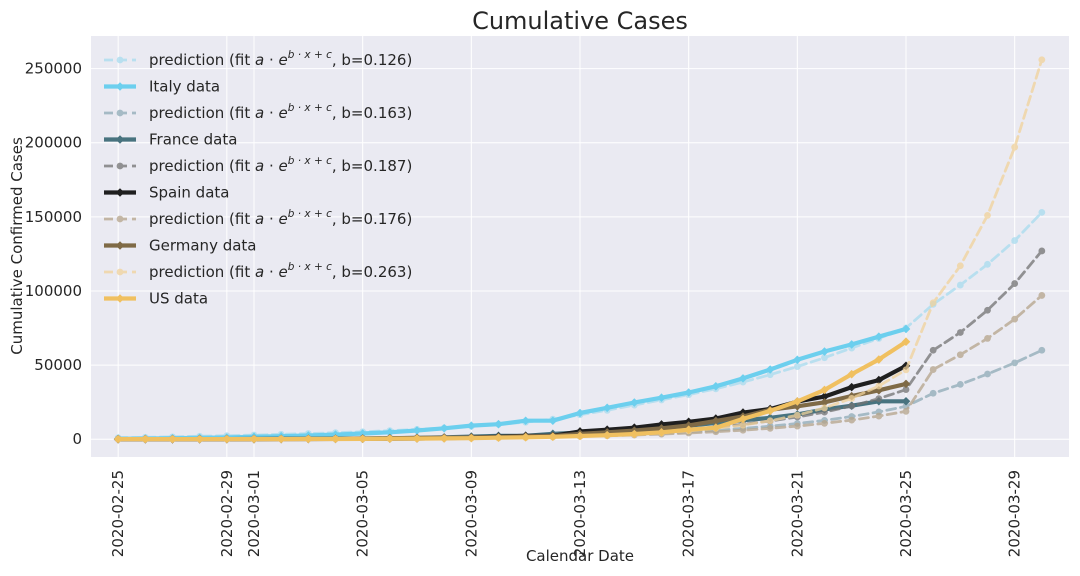  Describe the element at coordinates (689, 513) in the screenshot. I see `x-tick-label: 2020-03-17` at that location.